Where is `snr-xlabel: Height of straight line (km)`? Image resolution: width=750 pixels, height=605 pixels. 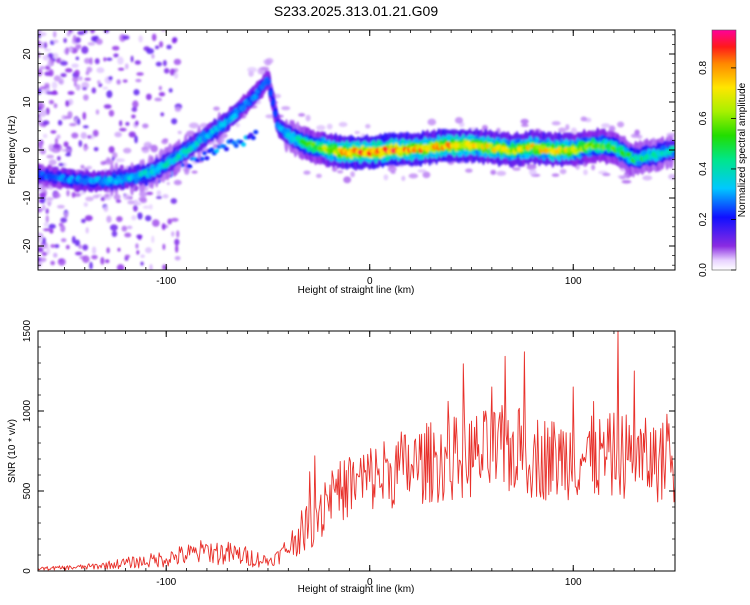
snr-xlabel: Height of straight line (km) is located at coordinates (356, 589).